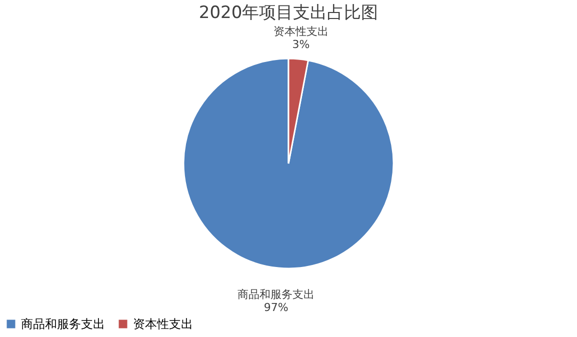  What do you see at coordinates (63, 324) in the screenshot?
I see `legend-label: 商品和服务支出` at bounding box center [63, 324].